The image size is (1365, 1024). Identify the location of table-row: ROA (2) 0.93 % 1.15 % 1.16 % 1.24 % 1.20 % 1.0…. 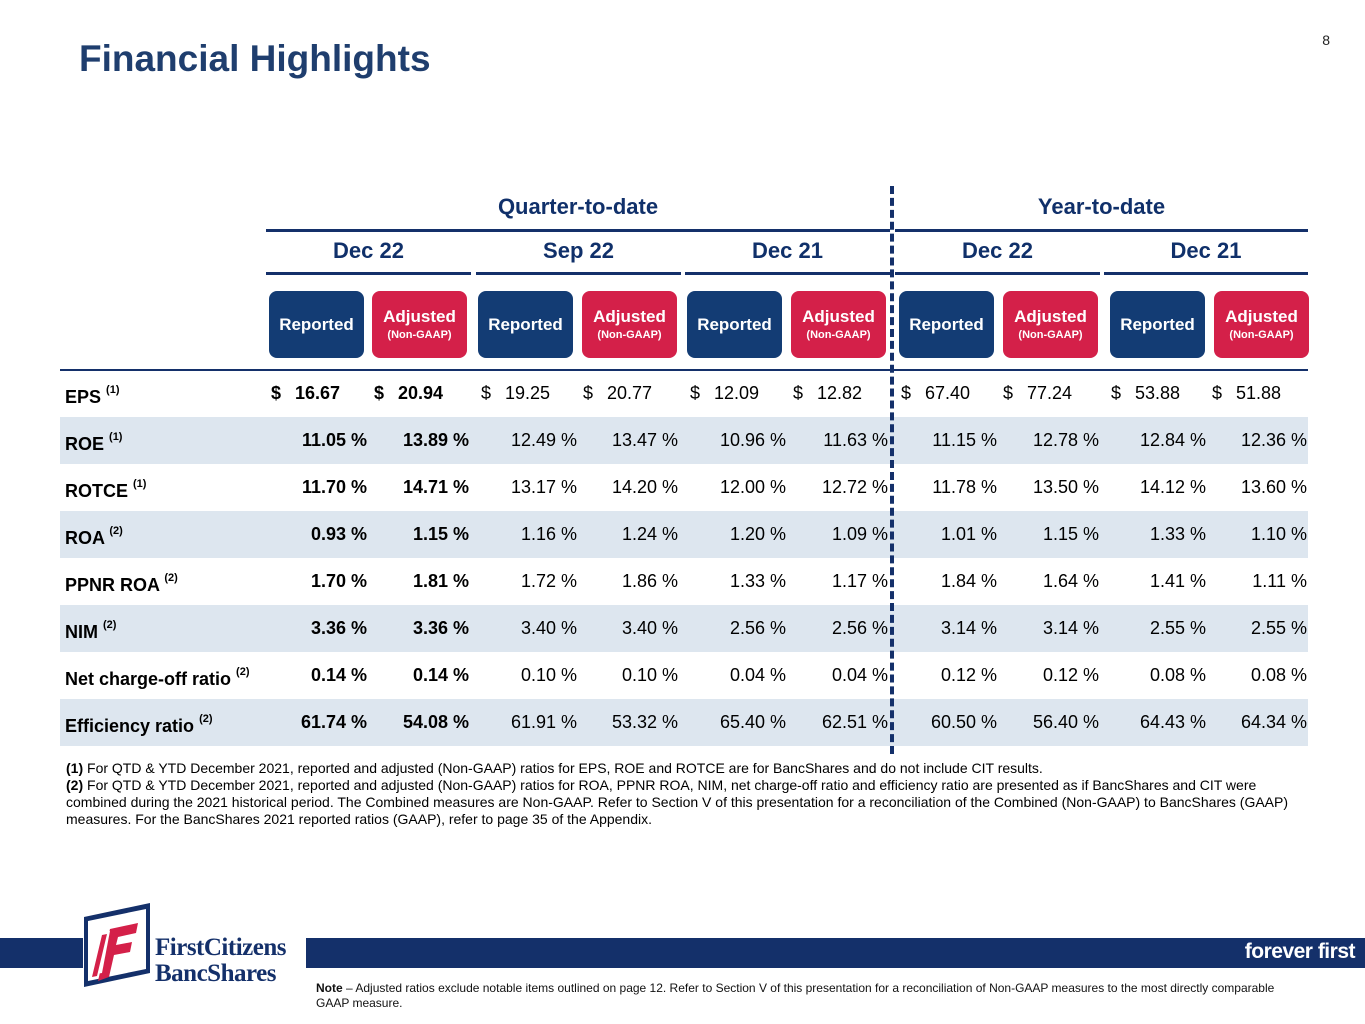
(684, 534).